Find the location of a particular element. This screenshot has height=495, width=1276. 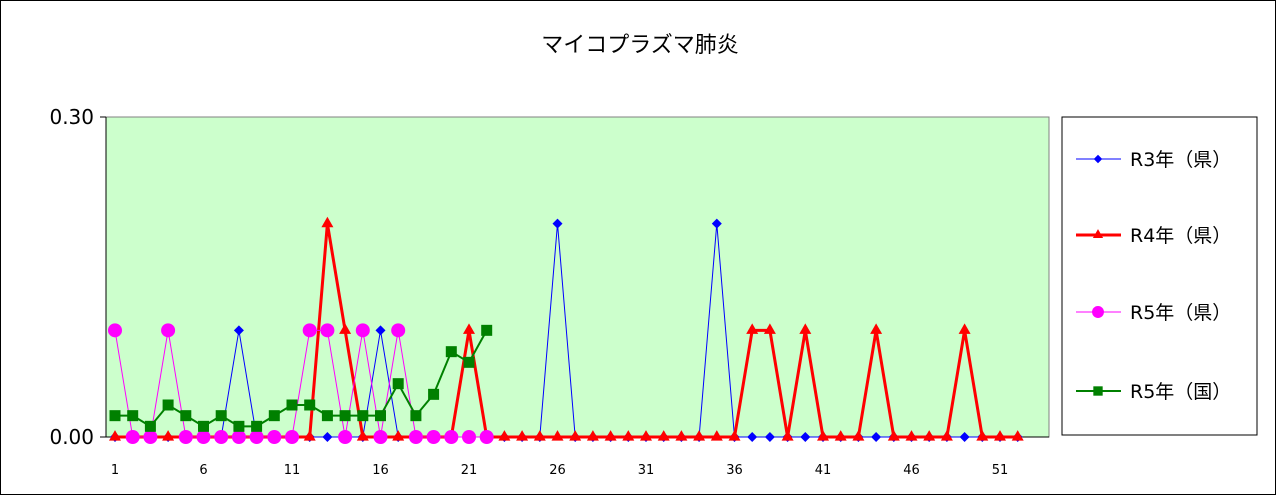

x-tick-label: 26 is located at coordinates (557, 470).